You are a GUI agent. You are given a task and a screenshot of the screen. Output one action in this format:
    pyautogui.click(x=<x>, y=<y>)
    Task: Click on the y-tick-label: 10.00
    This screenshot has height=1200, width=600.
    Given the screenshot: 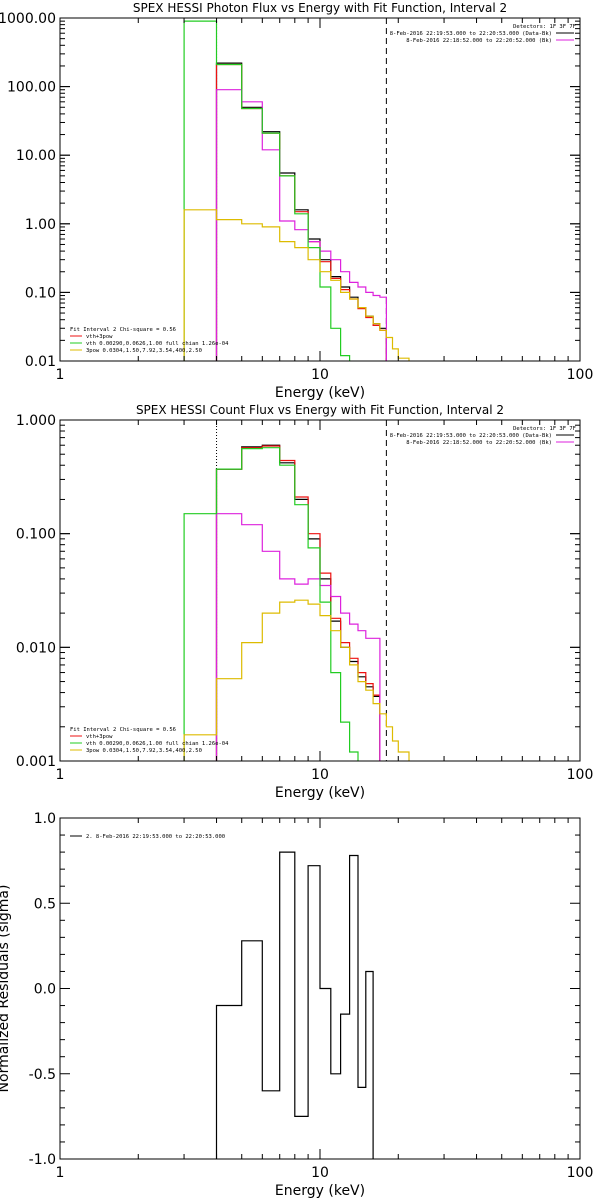 What is the action you would take?
    pyautogui.click(x=36, y=156)
    